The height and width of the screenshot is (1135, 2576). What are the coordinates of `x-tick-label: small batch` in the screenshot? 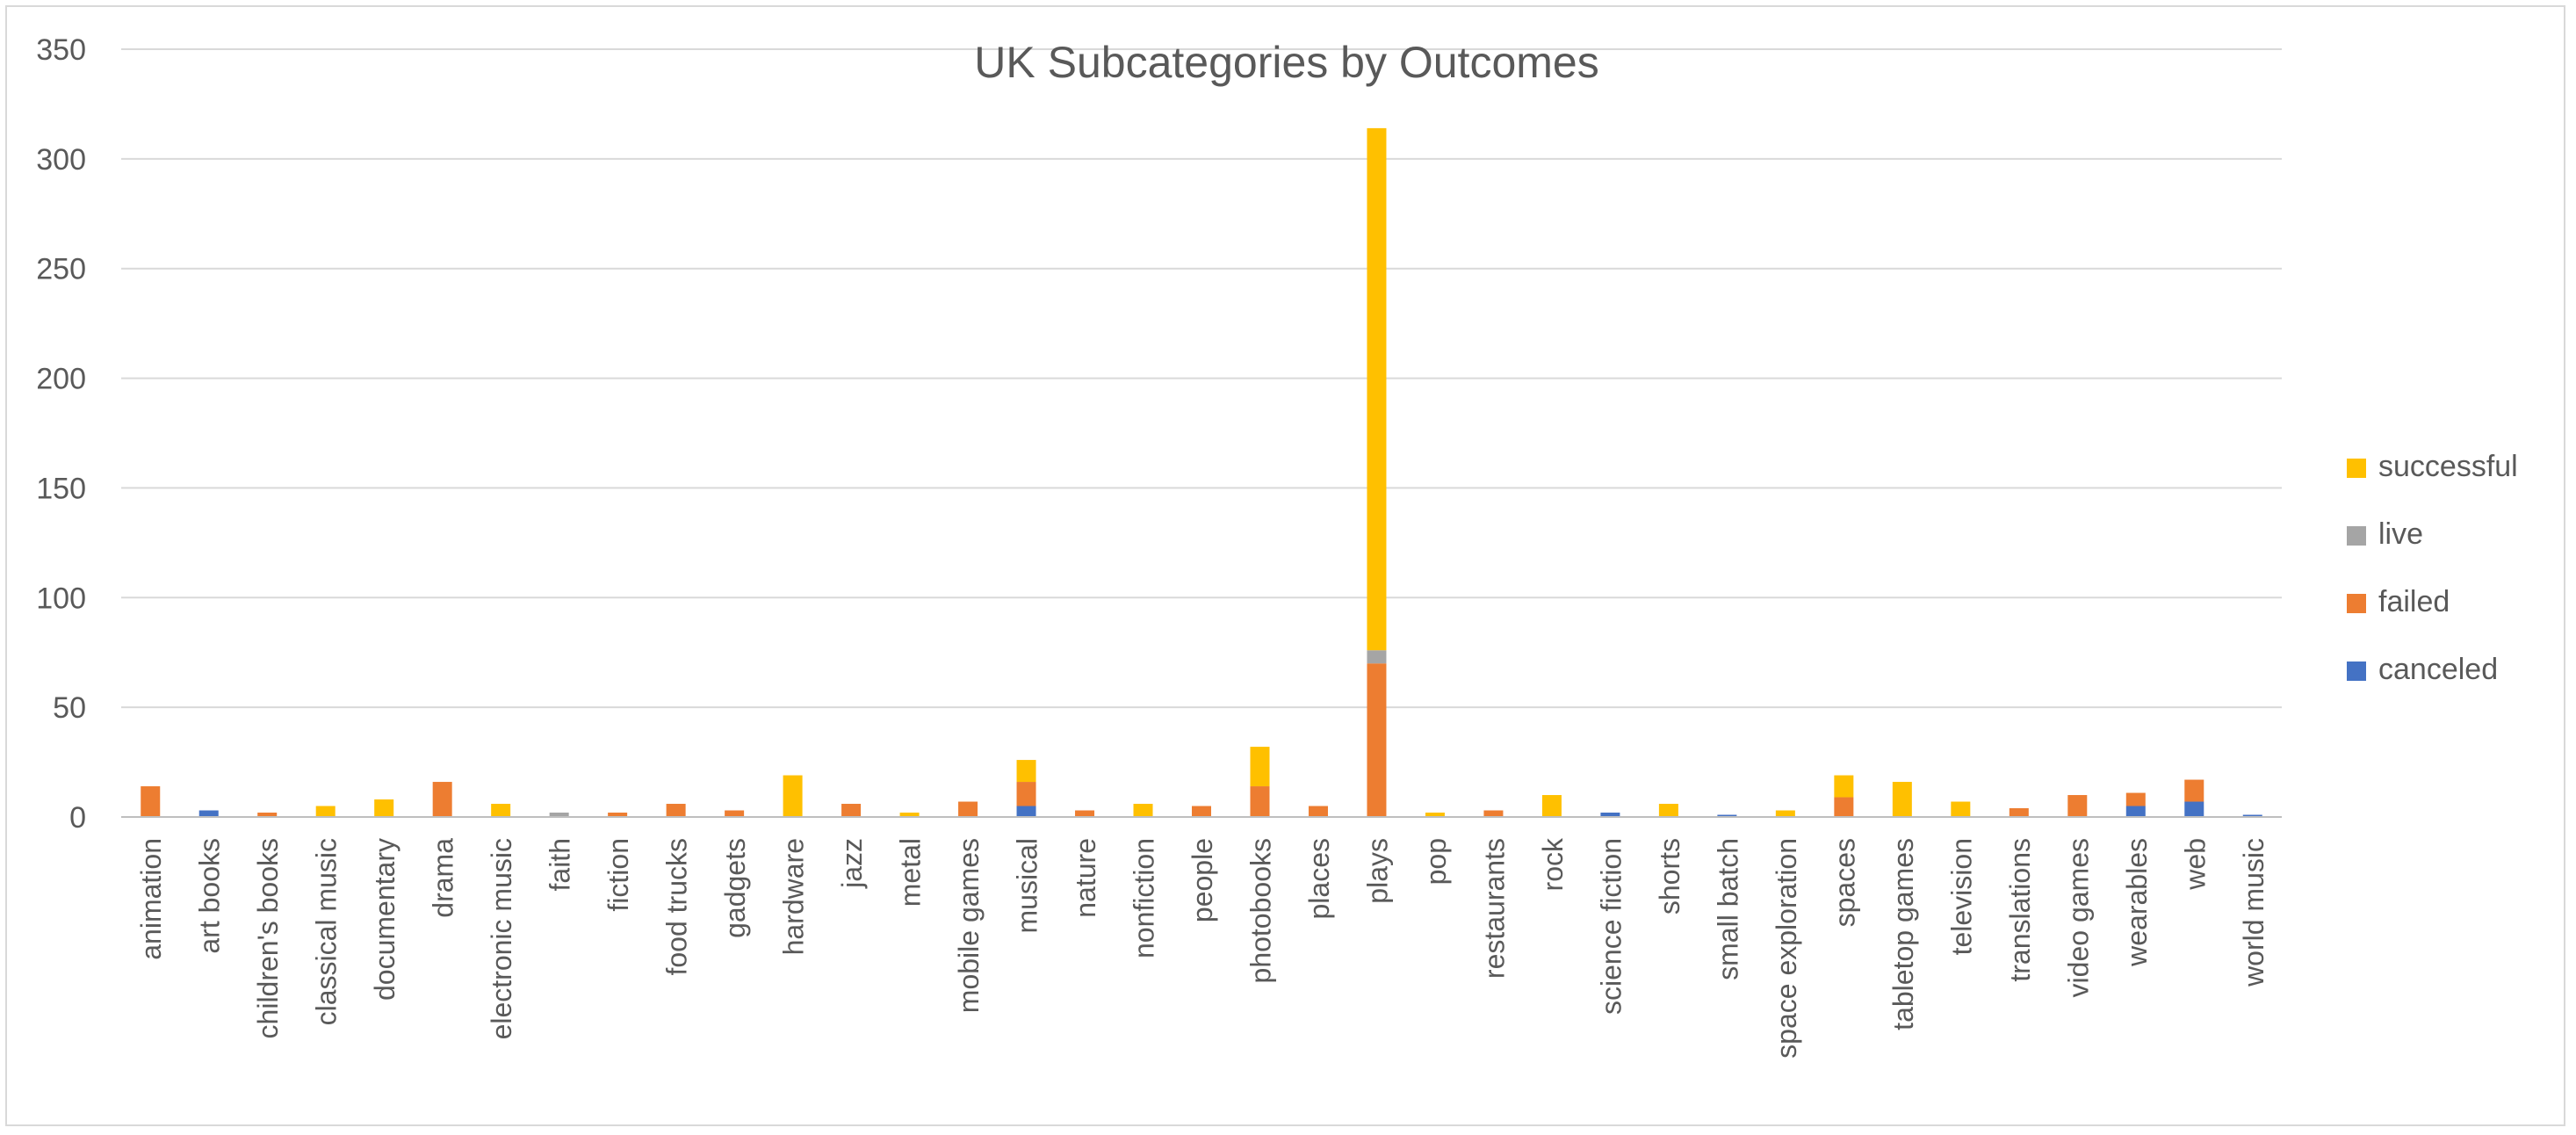 It's located at (1727, 909).